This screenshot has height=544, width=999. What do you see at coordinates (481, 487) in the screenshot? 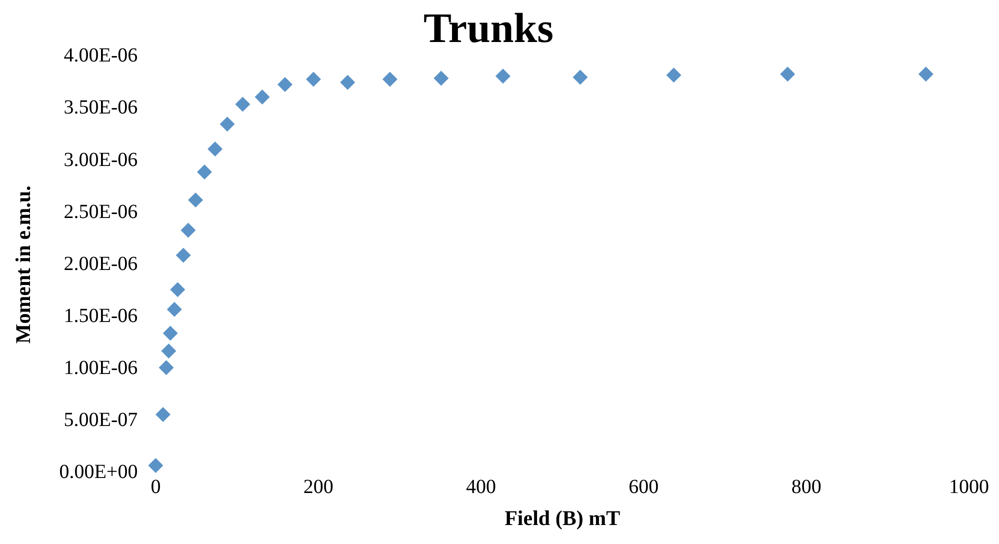
I see `x-tick-label: 400` at bounding box center [481, 487].